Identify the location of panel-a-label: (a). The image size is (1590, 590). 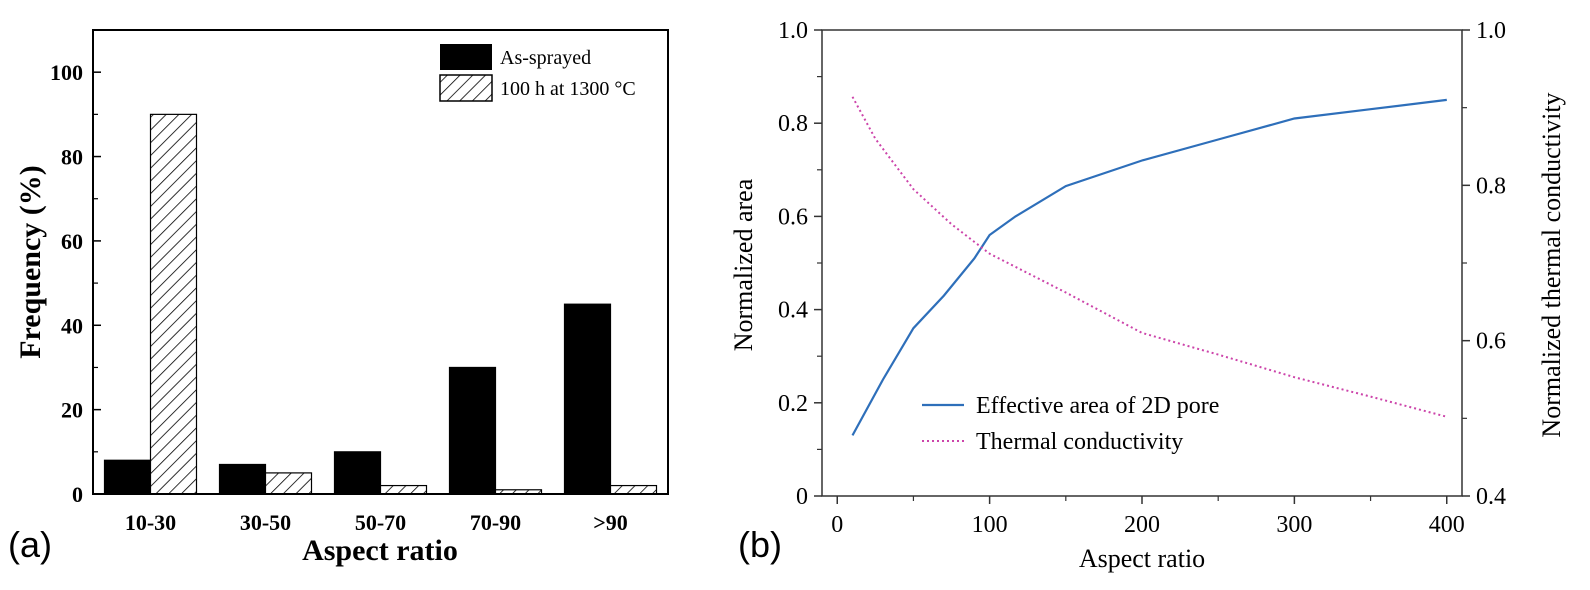
(30, 544).